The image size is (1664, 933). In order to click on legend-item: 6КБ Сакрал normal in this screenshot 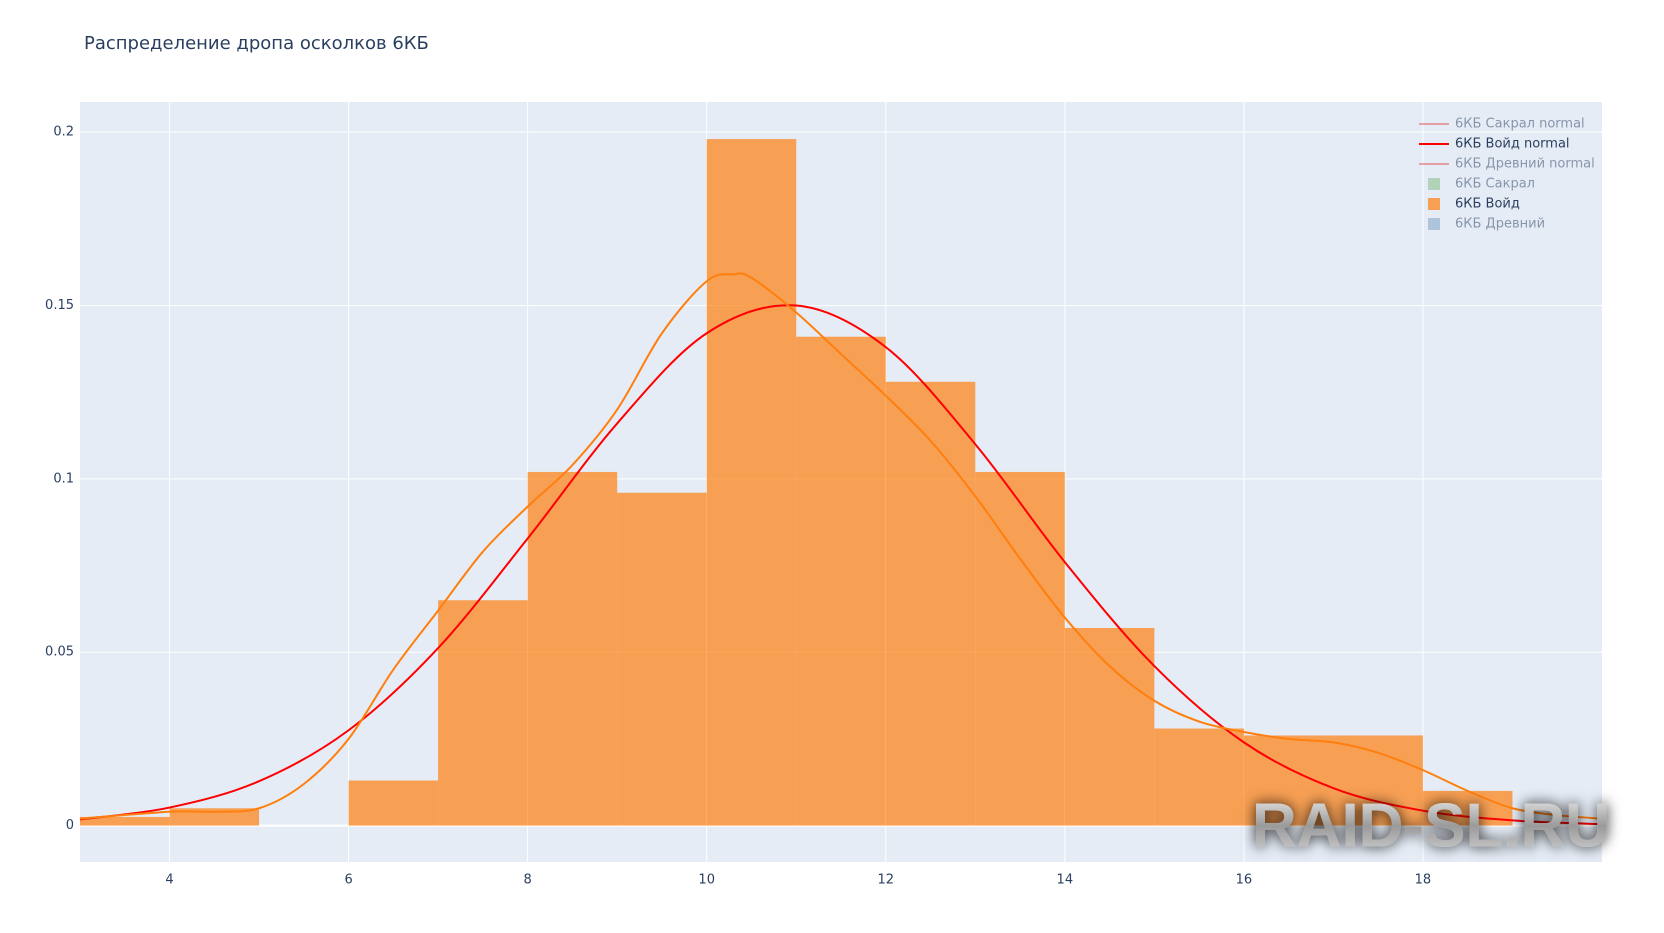, I will do `click(1502, 124)`.